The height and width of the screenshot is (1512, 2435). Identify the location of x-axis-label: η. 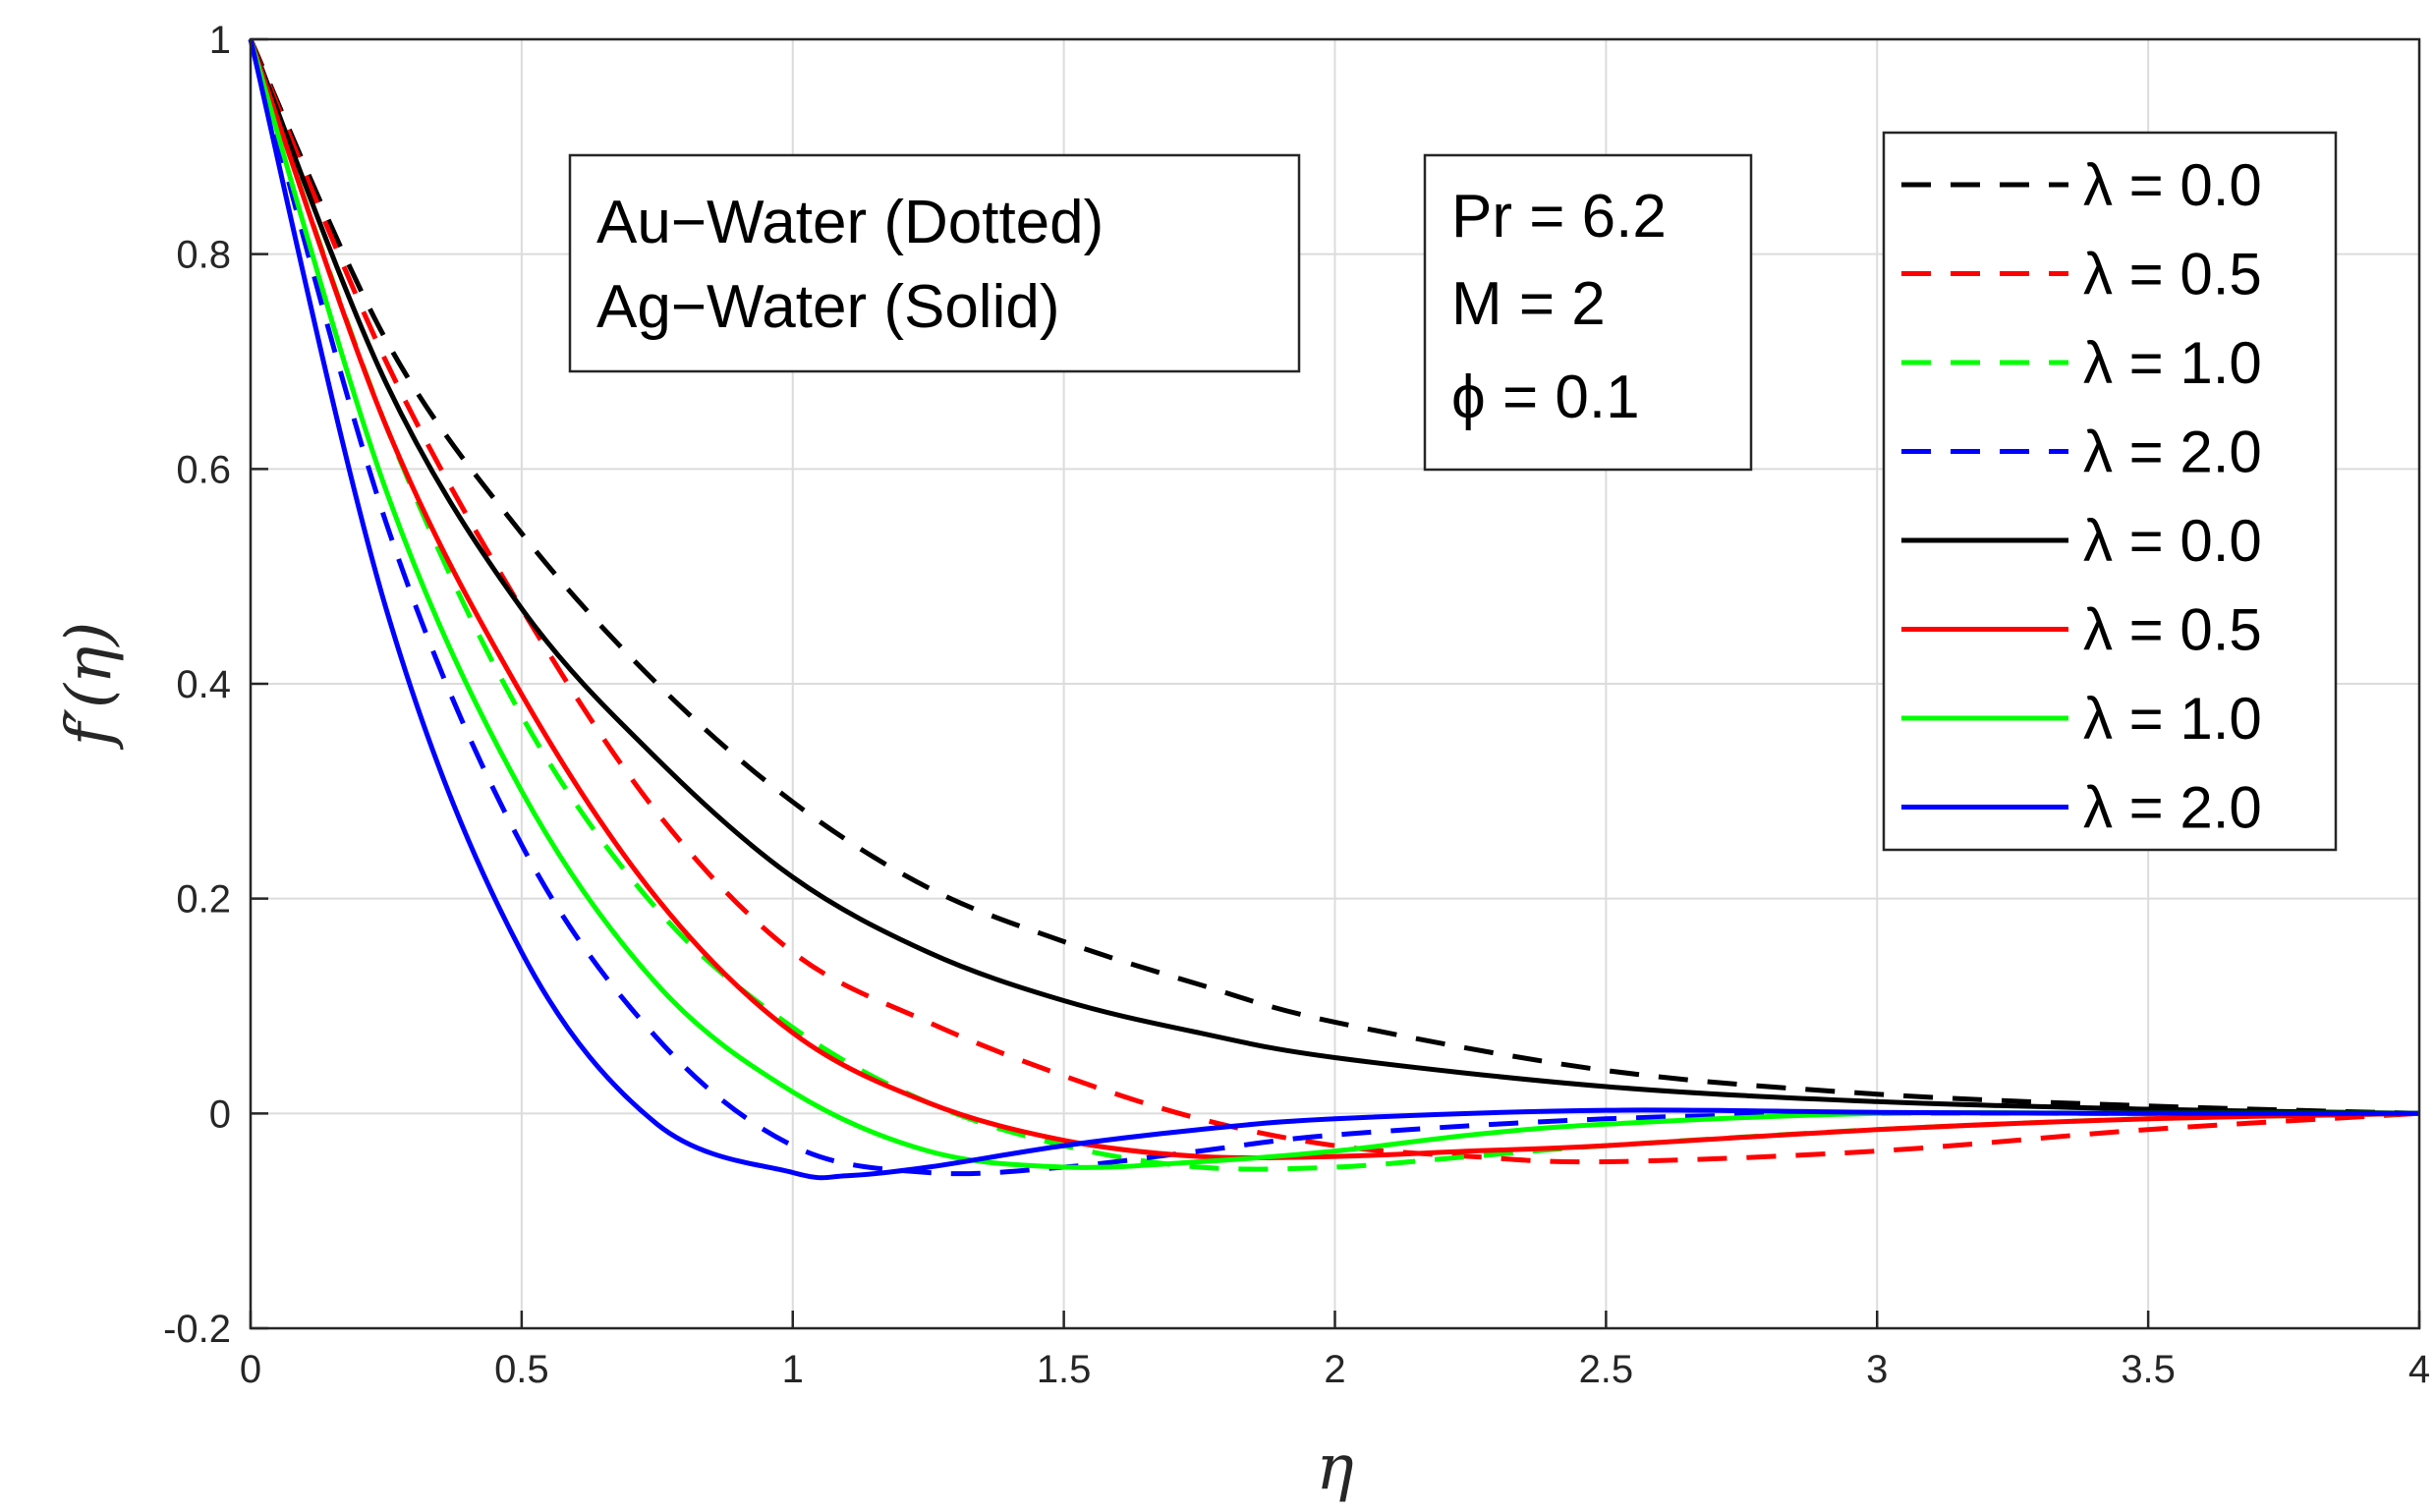
(1334, 1467).